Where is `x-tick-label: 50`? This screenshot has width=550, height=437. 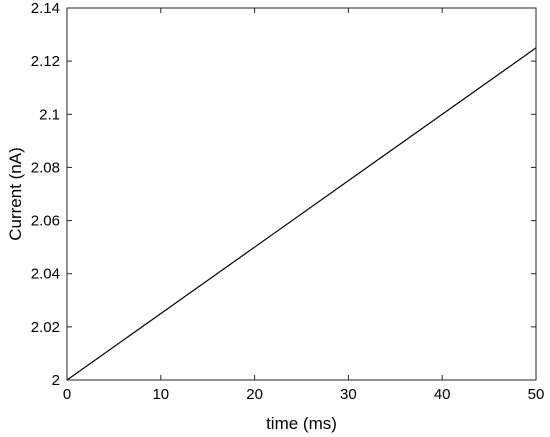
x-tick-label: 50 is located at coordinates (536, 394).